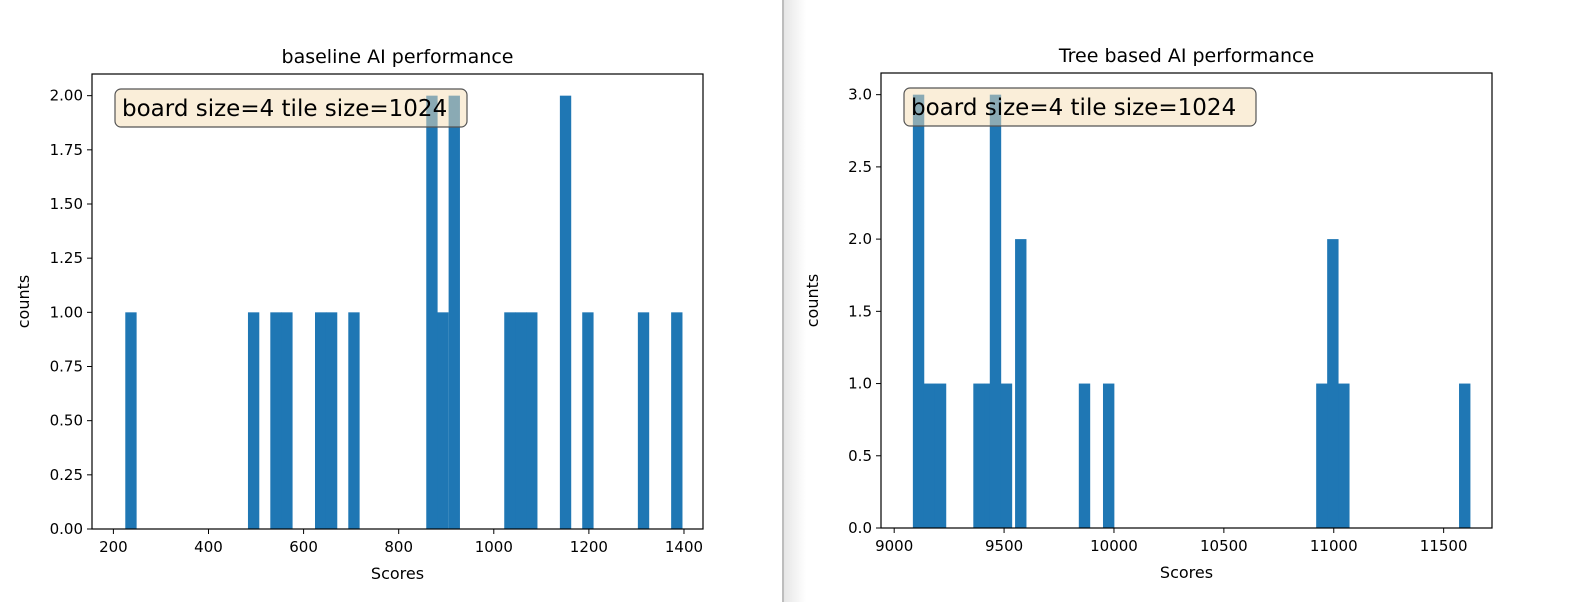  I want to click on y-tick-label: 1.00, so click(66, 312).